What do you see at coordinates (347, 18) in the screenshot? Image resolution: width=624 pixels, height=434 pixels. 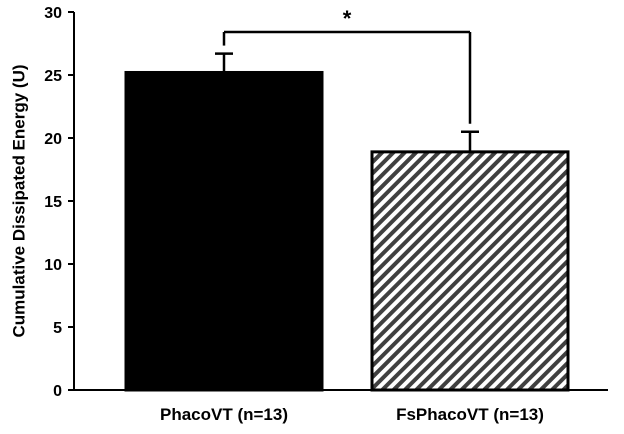 I see `significance-label: *` at bounding box center [347, 18].